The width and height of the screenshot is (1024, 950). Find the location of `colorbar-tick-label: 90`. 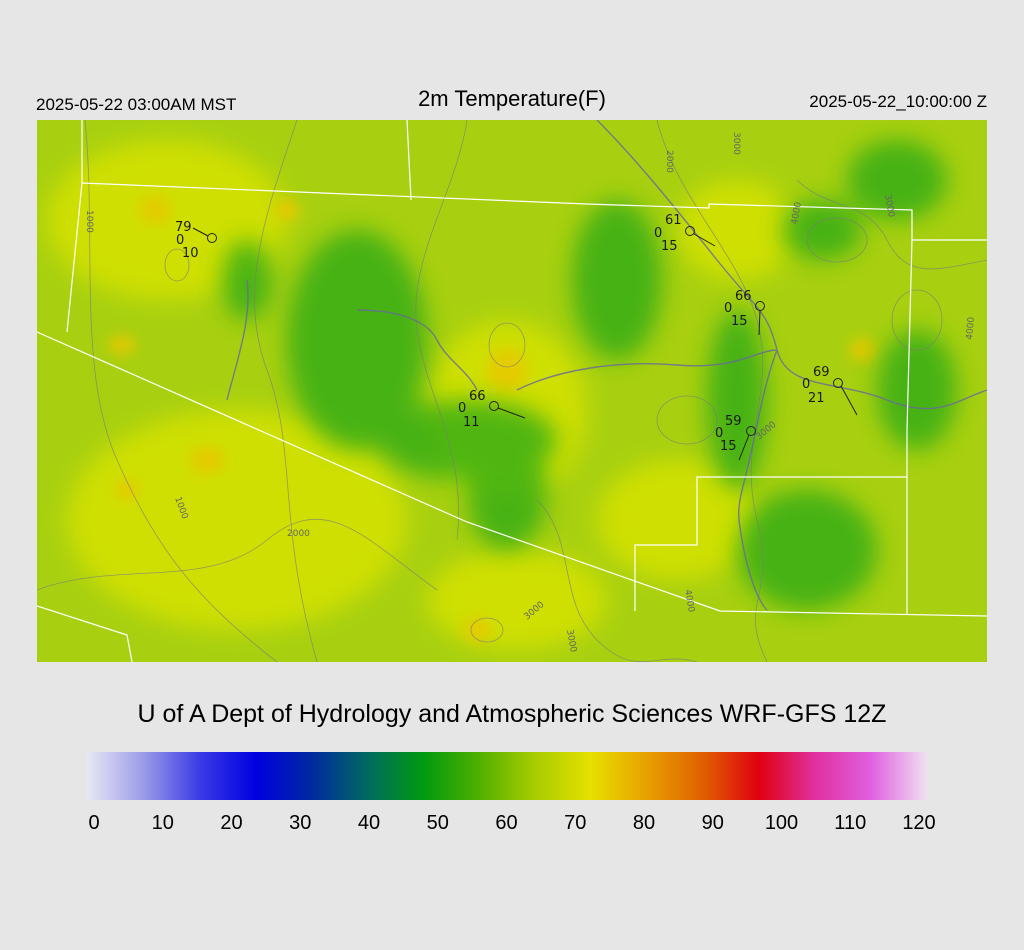

colorbar-tick-label: 90 is located at coordinates (712, 823).